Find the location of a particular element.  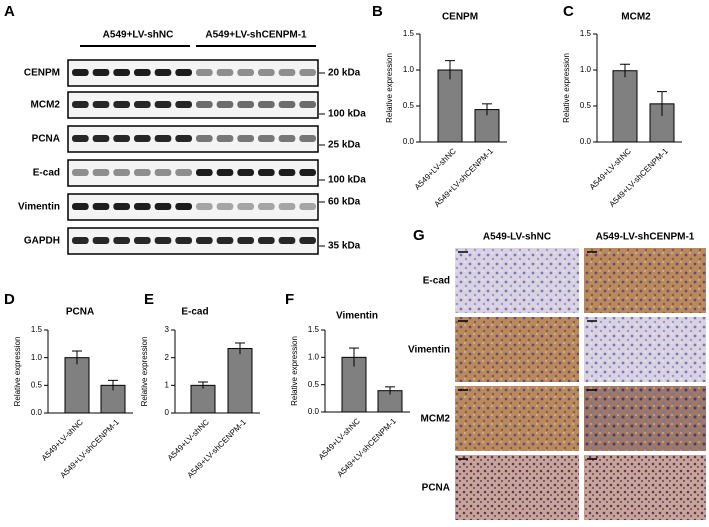

chart-title: PCNA is located at coordinates (80, 312).